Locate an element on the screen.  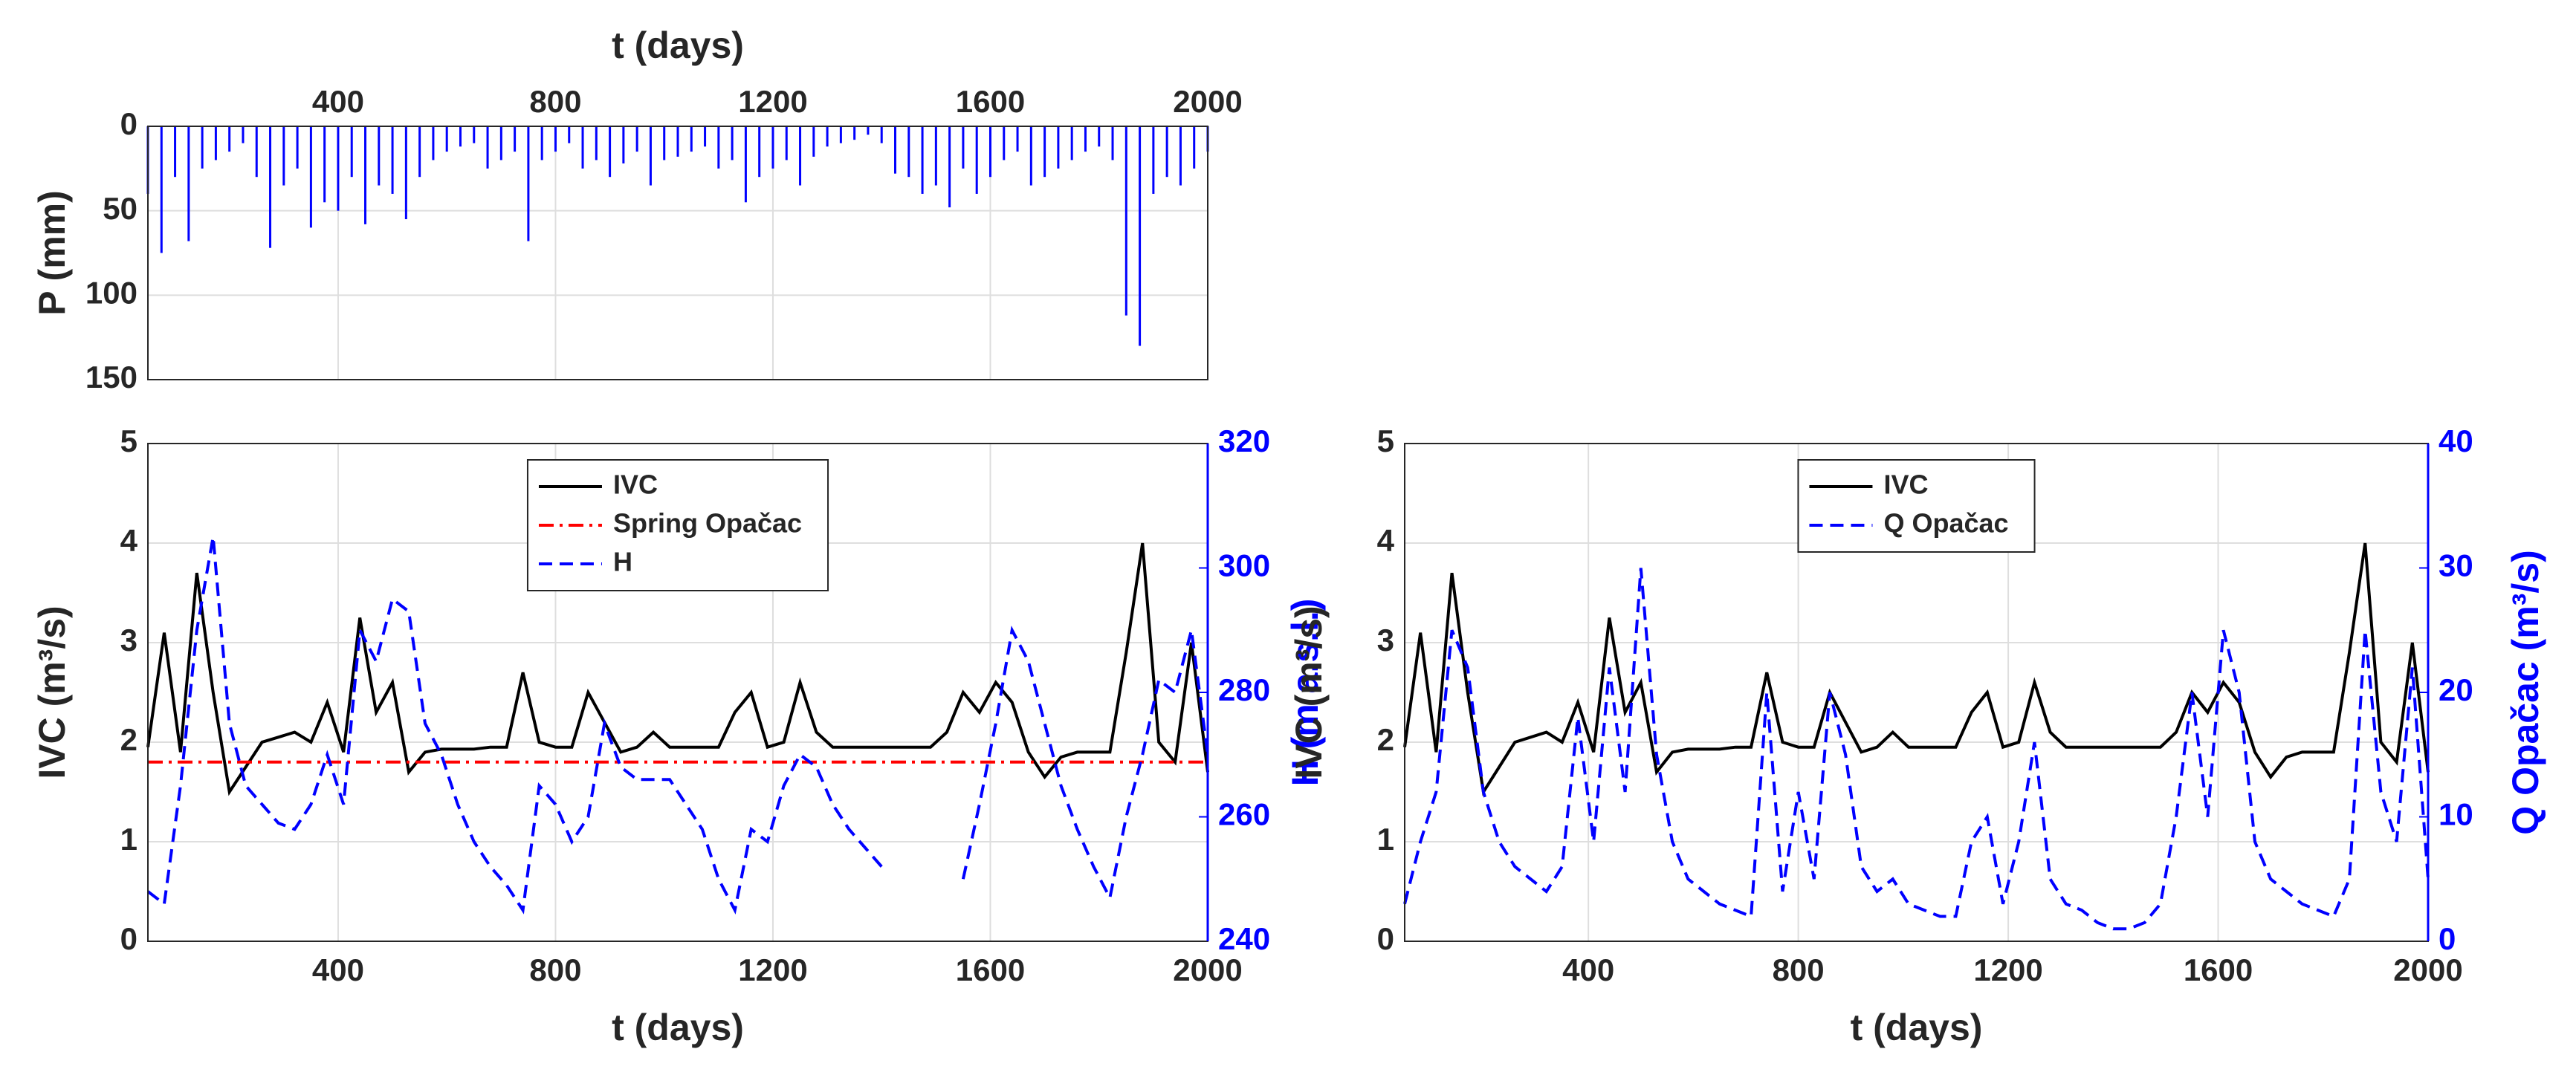
y2-tick-label: 30 is located at coordinates (2456, 565).